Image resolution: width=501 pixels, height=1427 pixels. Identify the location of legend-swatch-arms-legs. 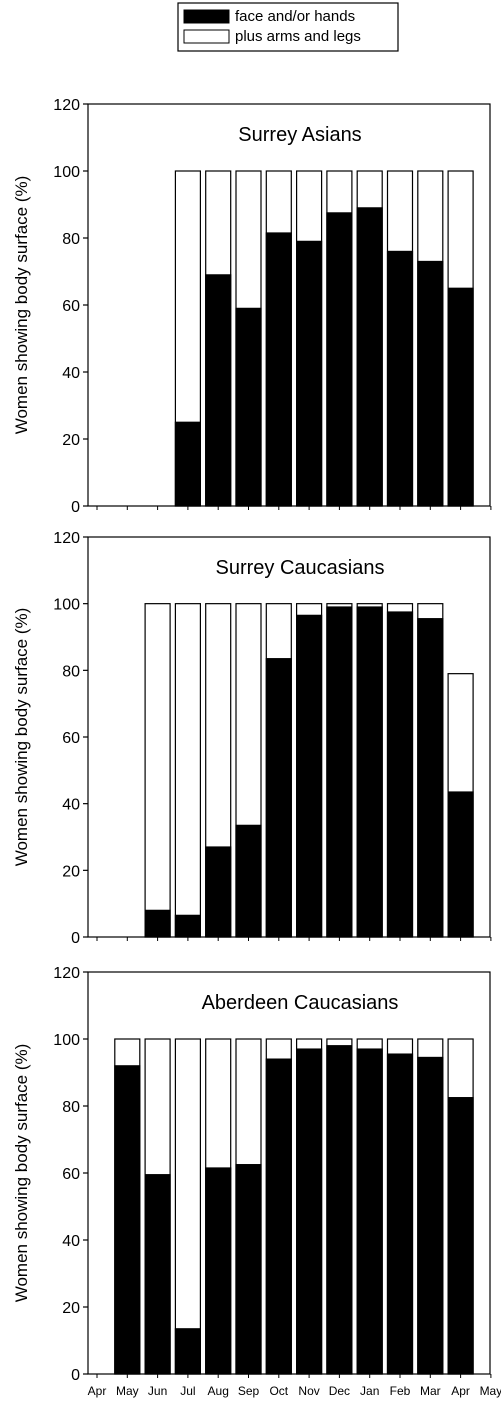
(206, 36).